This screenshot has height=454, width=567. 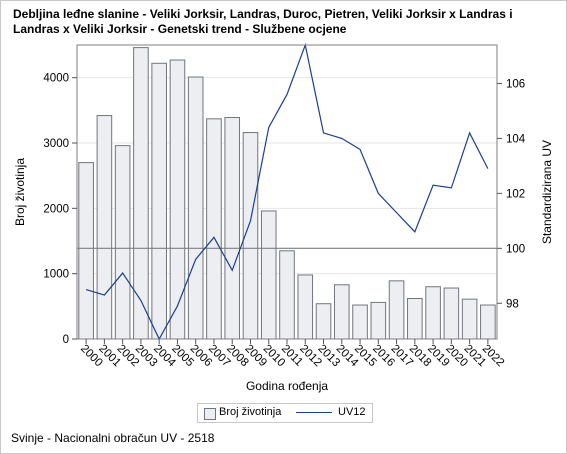 What do you see at coordinates (516, 139) in the screenshot?
I see `y-right-tick-label: 104` at bounding box center [516, 139].